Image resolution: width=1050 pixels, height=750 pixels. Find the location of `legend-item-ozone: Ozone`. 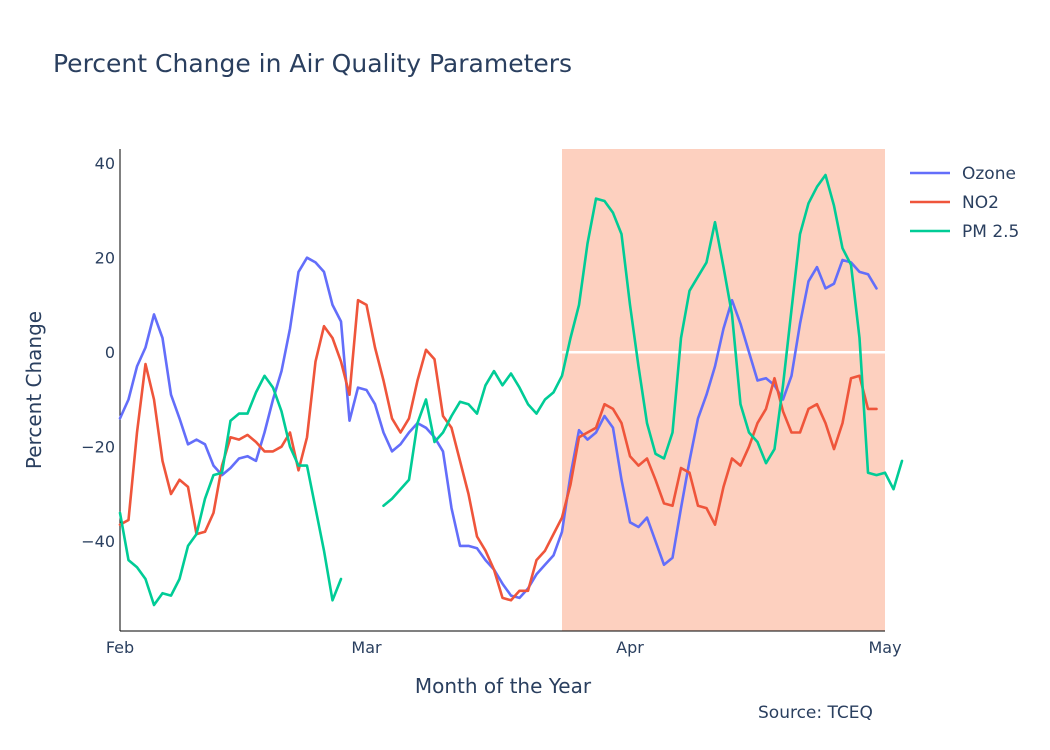

legend-item-ozone: Ozone is located at coordinates (963, 174).